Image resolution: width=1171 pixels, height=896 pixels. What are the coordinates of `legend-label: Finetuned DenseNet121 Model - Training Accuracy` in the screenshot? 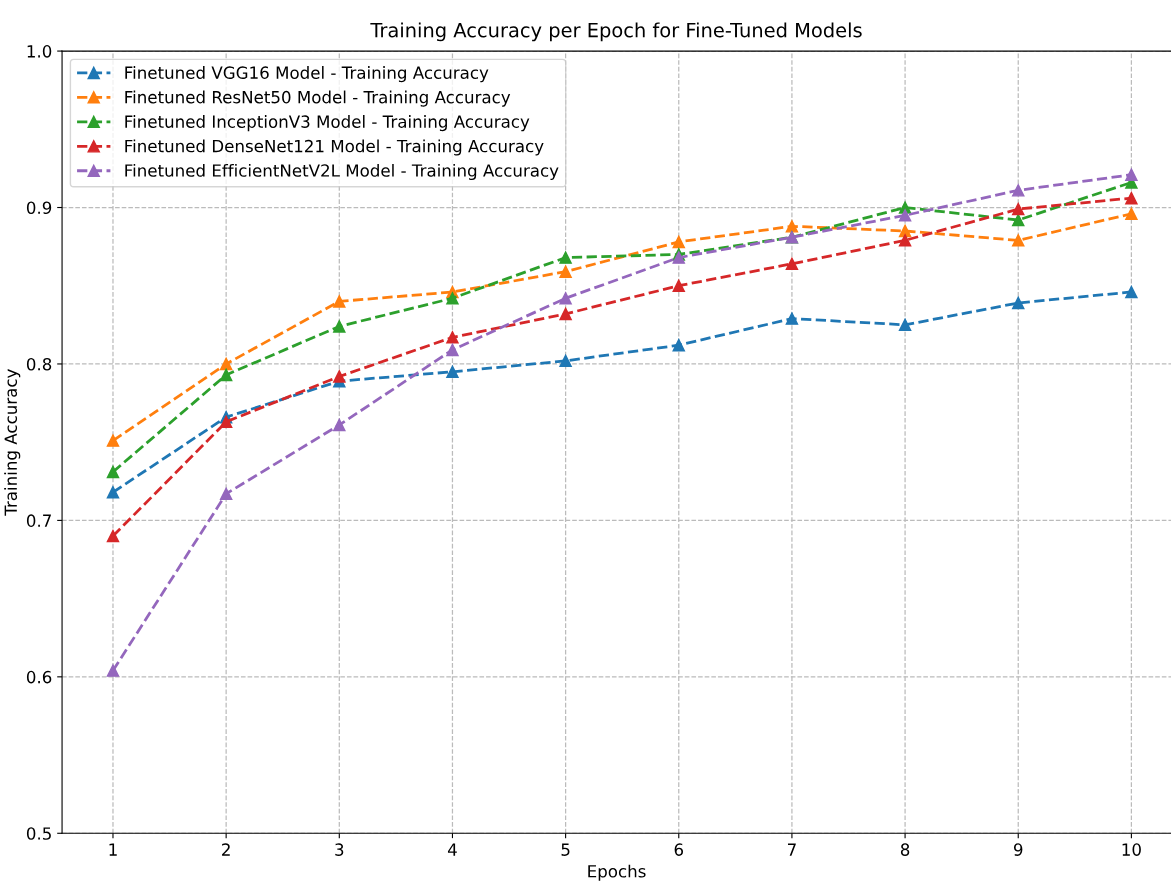 It's located at (334, 147).